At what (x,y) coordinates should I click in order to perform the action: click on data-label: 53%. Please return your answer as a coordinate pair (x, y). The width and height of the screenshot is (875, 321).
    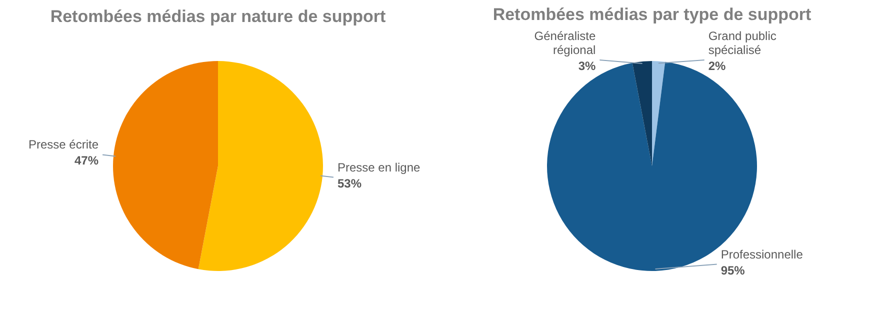
    Looking at the image, I should click on (349, 183).